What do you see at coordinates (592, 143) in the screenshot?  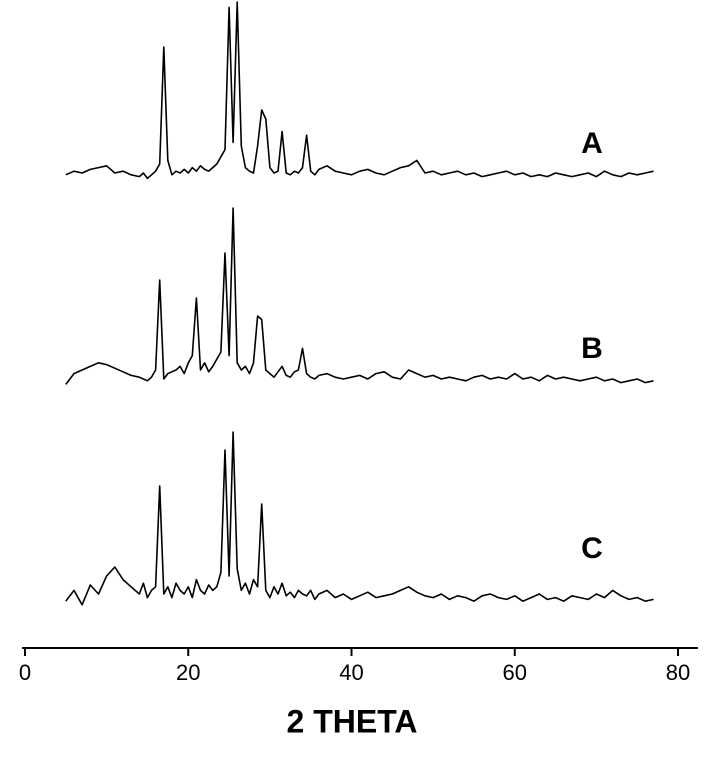 I see `series-label: A` at bounding box center [592, 143].